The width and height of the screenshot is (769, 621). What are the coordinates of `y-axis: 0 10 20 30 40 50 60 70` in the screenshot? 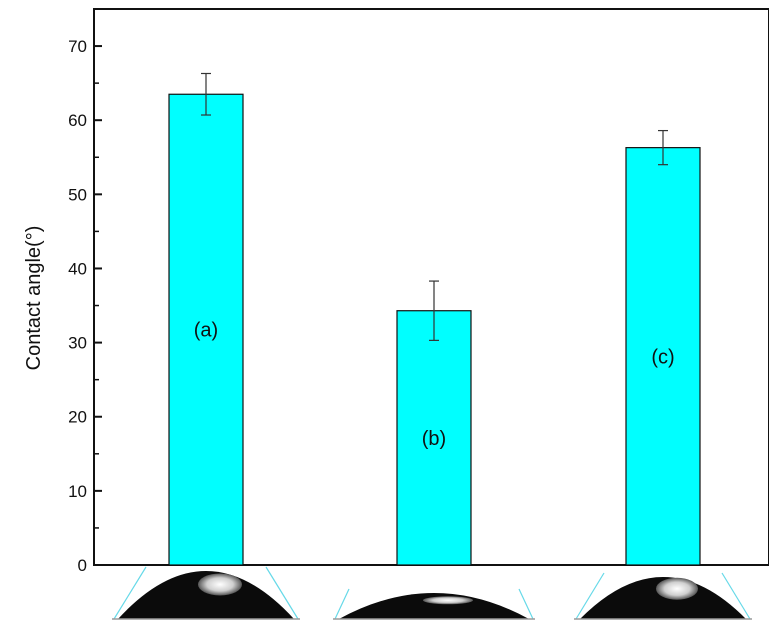 It's located at (85, 306).